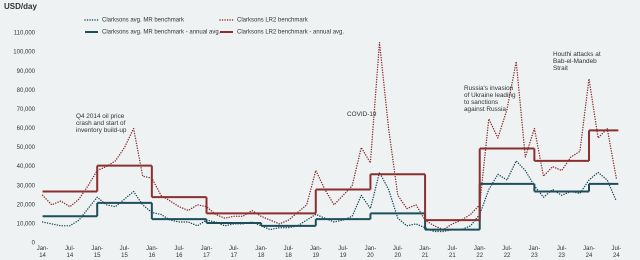 This screenshot has height=260, width=640. I want to click on y-tick-label: 10,000, so click(26, 224).